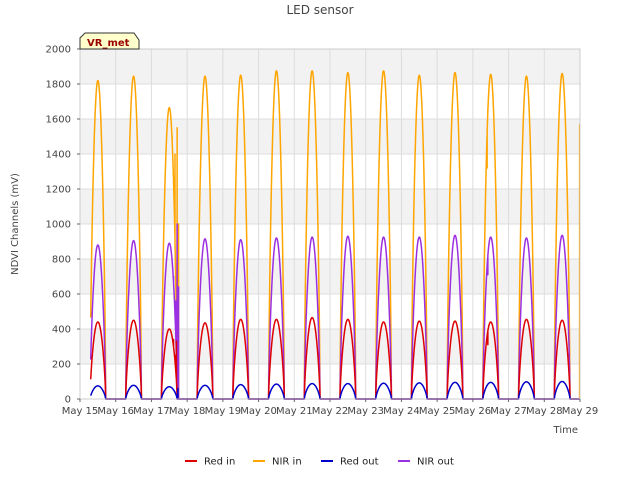  I want to click on x-tick-label: May 27, so click(508, 411).